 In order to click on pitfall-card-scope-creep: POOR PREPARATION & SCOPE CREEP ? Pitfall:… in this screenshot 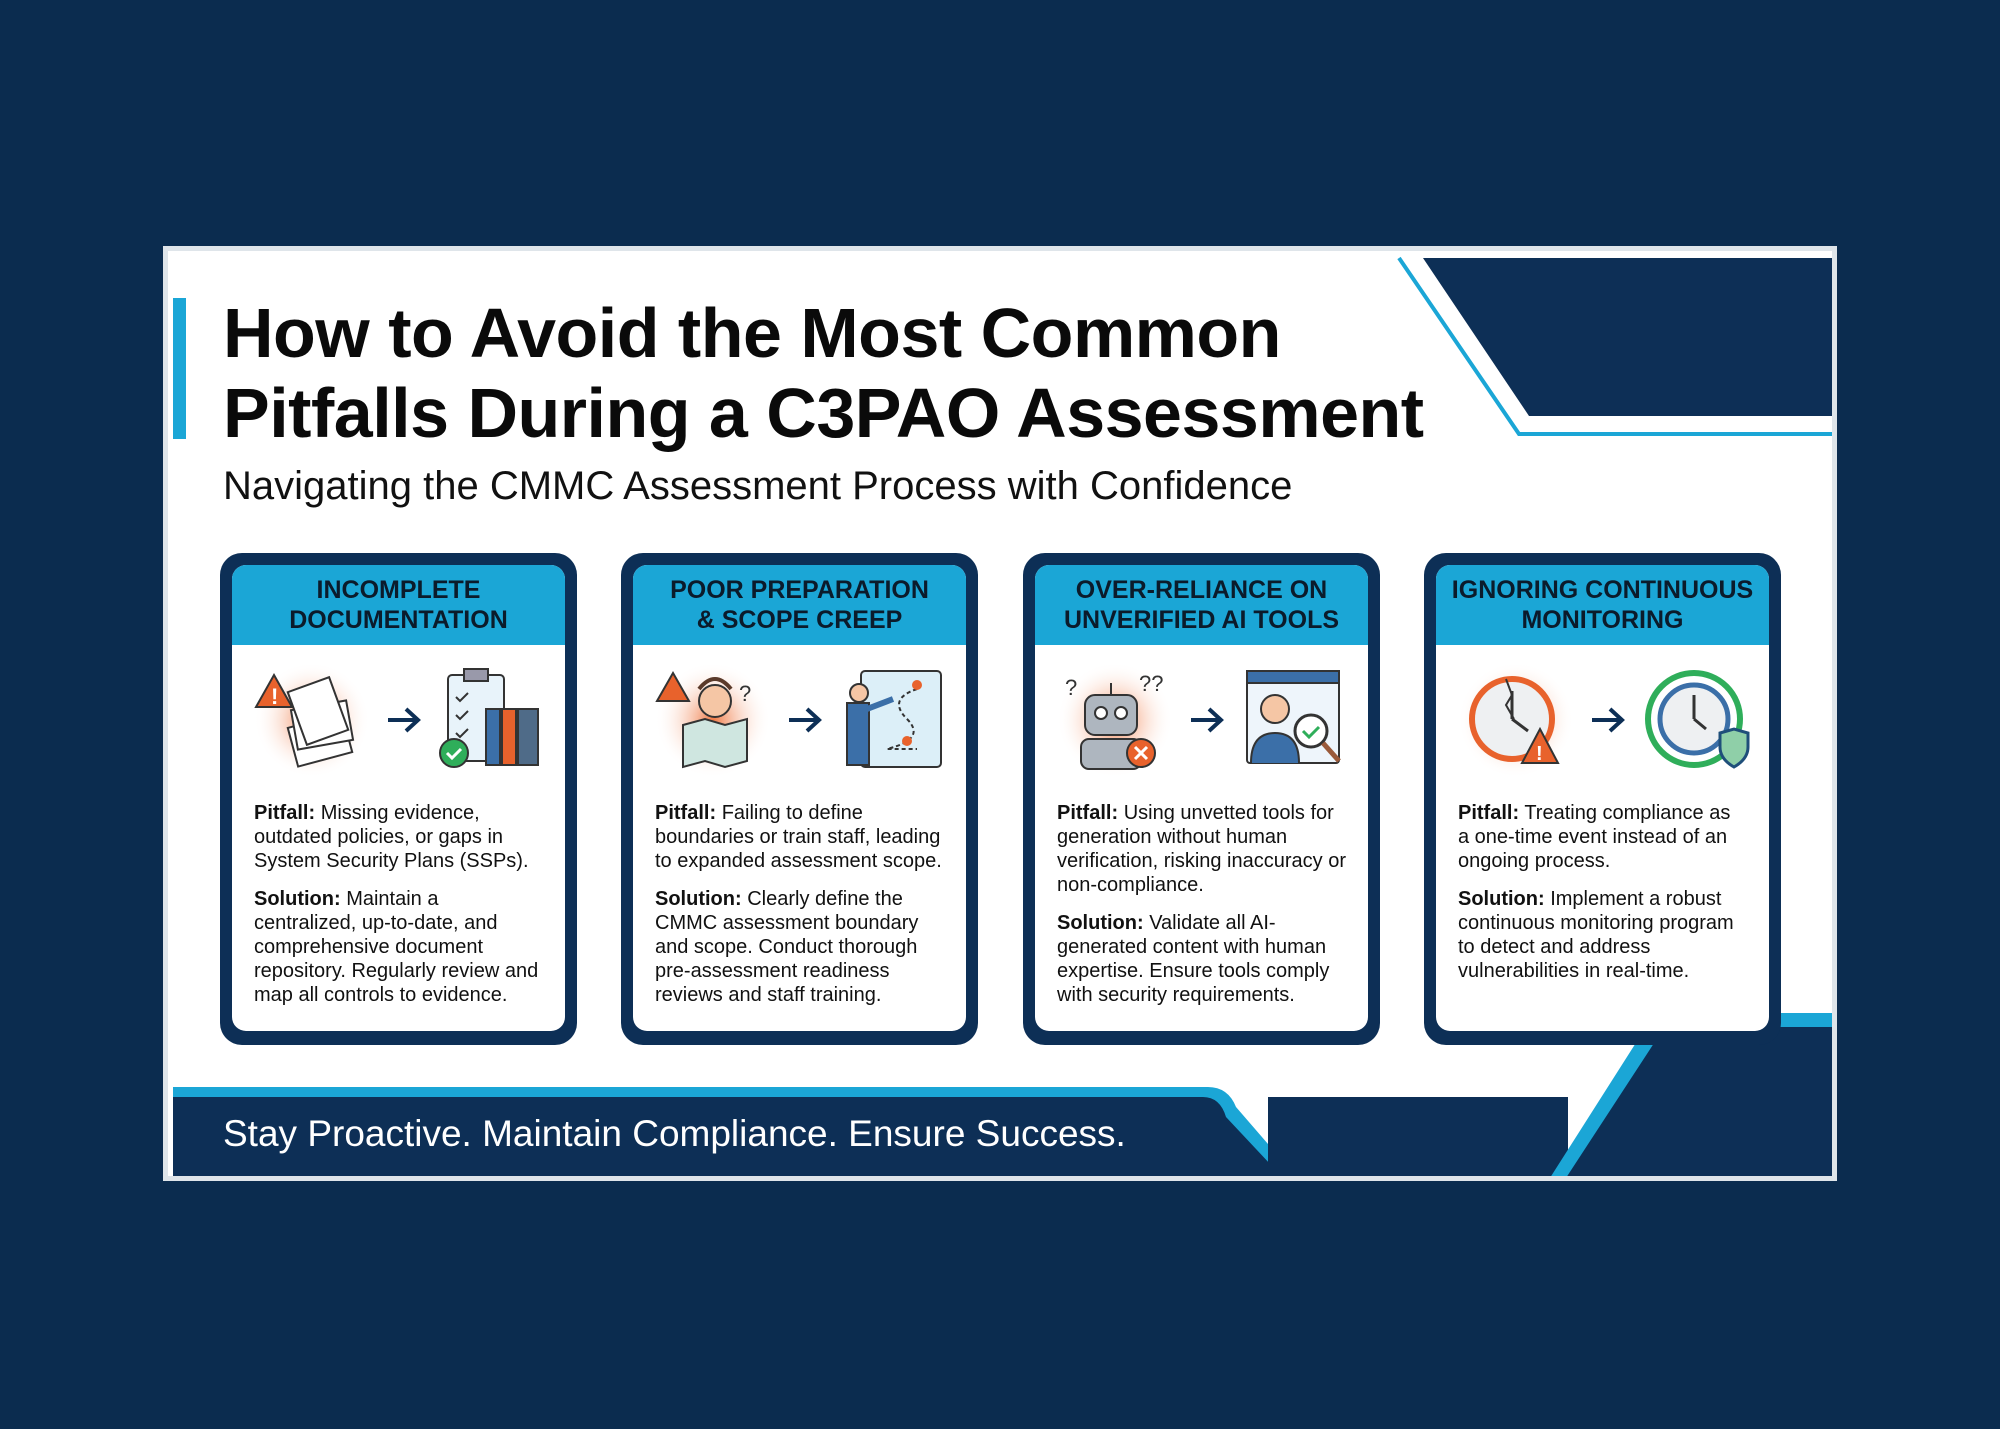, I will do `click(799, 799)`.